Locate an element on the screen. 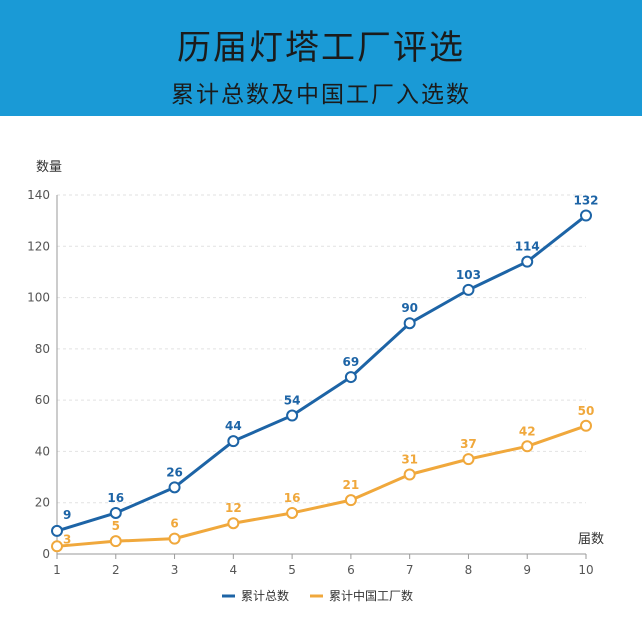  data-label: 6 is located at coordinates (174, 524).